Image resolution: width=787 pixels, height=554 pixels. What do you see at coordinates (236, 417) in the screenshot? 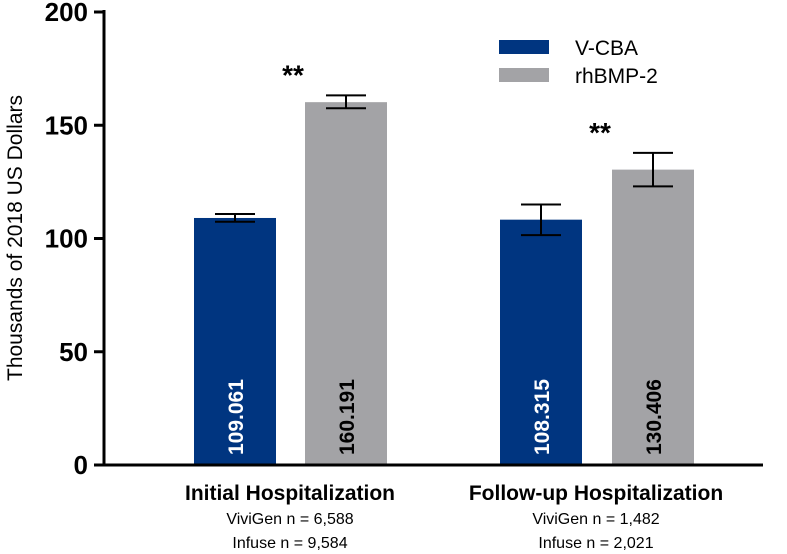
I see `bar-value-label: 109.061` at bounding box center [236, 417].